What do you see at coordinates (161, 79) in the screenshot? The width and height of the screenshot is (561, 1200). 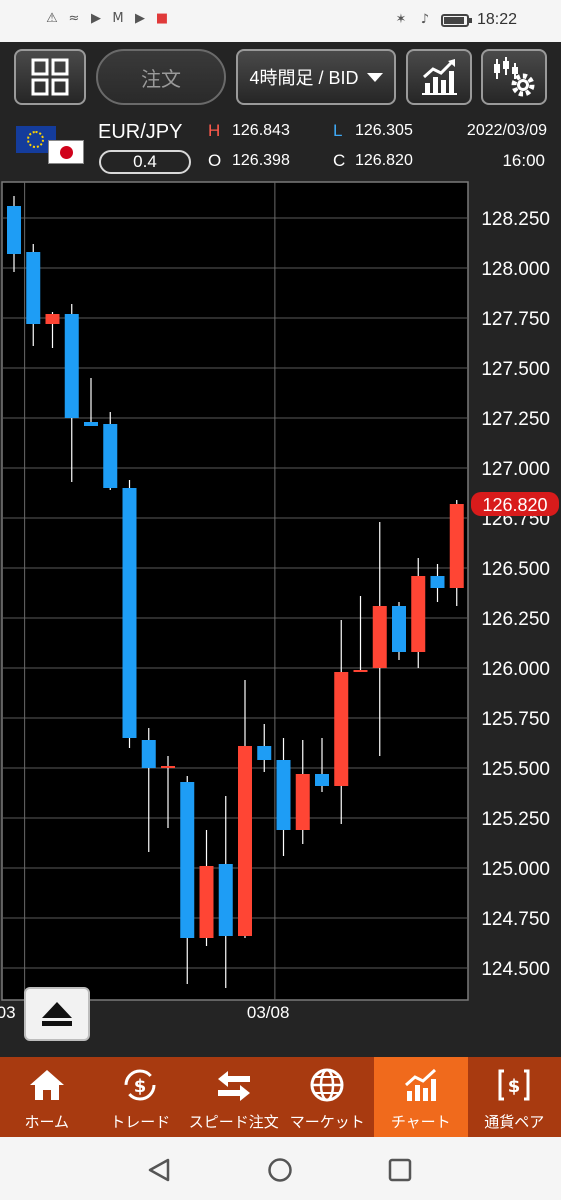 I see `order-button-label: 注文` at bounding box center [161, 79].